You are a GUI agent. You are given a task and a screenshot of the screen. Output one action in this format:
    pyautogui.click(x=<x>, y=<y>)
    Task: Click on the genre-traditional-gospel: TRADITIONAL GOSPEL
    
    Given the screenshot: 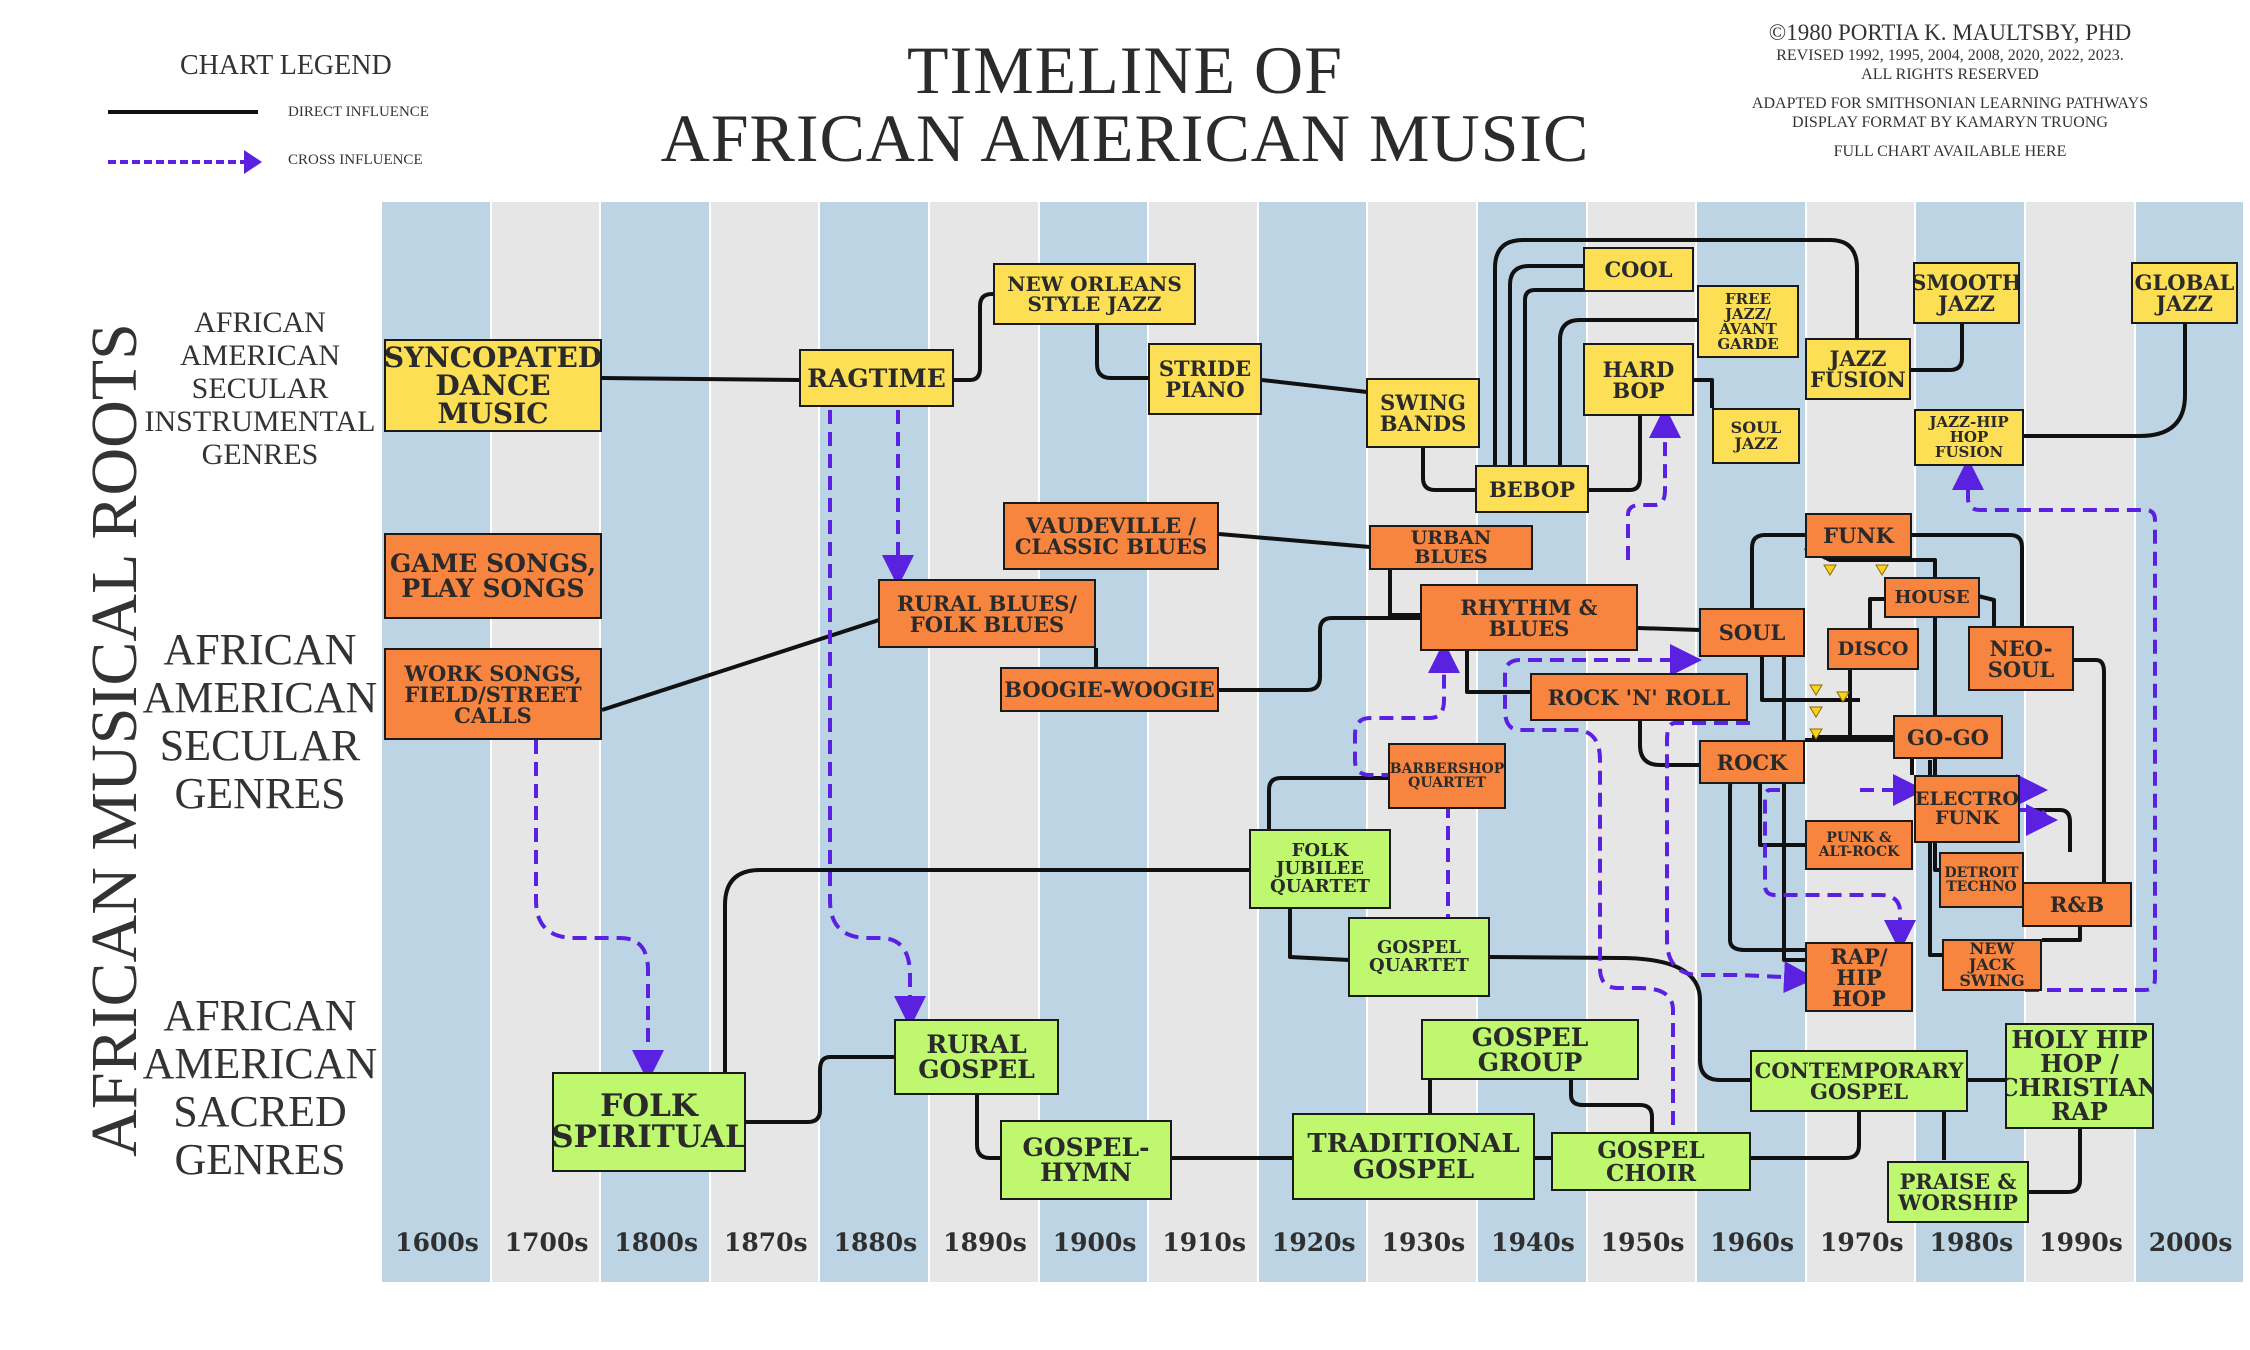 What is the action you would take?
    pyautogui.click(x=1413, y=1156)
    